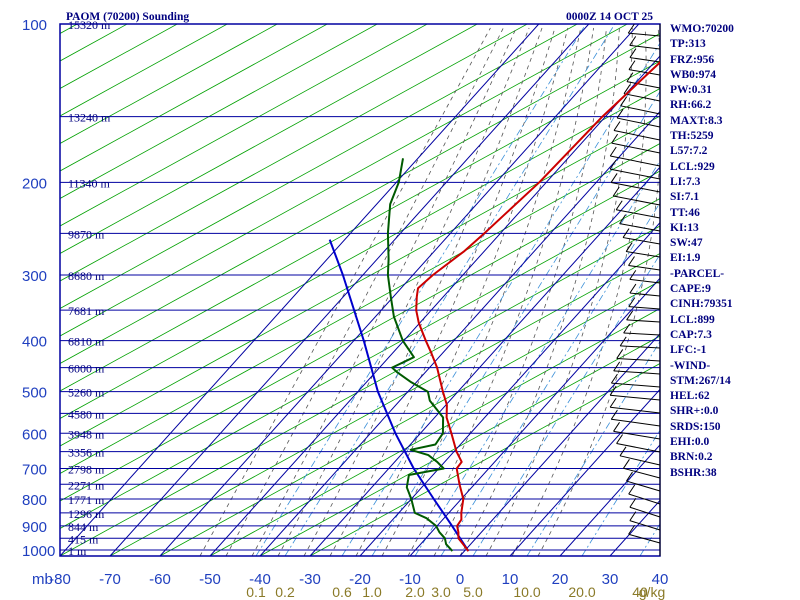 The height and width of the screenshot is (600, 800). I want to click on pressure-tick-label: 500, so click(34, 393).